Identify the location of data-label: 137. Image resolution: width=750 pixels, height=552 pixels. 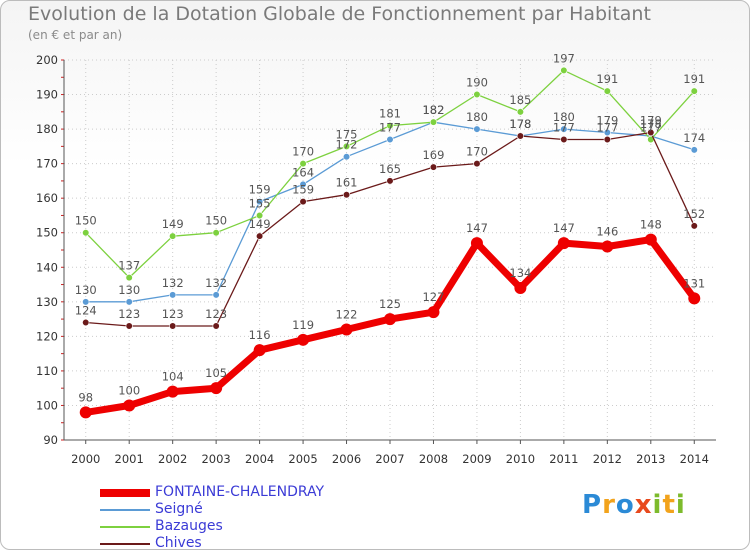
(129, 266).